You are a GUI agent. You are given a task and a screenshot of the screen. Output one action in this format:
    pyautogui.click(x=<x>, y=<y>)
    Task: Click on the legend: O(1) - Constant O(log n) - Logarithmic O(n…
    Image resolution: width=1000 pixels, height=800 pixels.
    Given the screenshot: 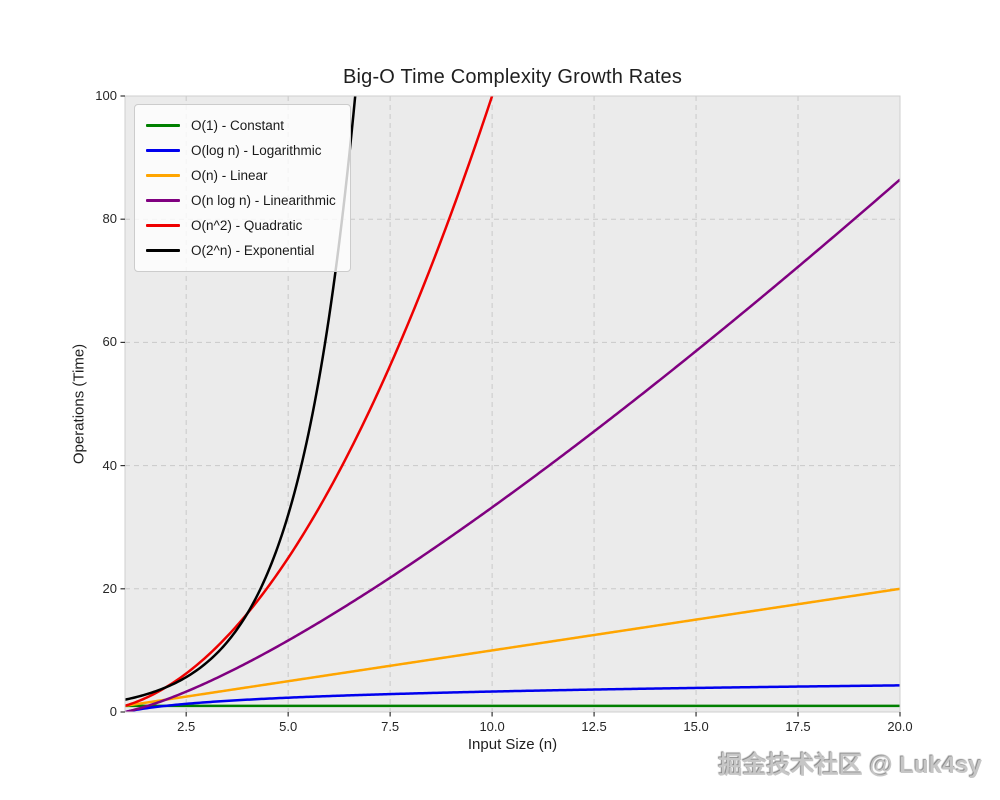 What is the action you would take?
    pyautogui.click(x=242, y=188)
    